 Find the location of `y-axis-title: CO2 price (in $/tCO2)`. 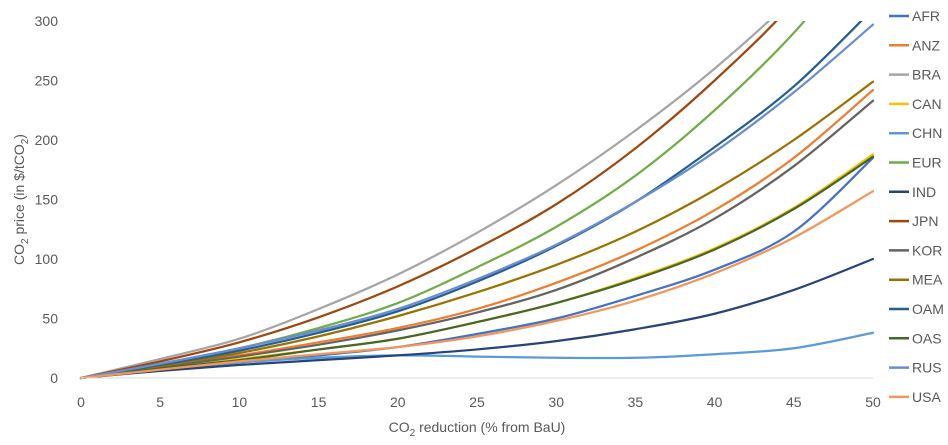

y-axis-title: CO2 price (in $/tCO2) is located at coordinates (21, 199).